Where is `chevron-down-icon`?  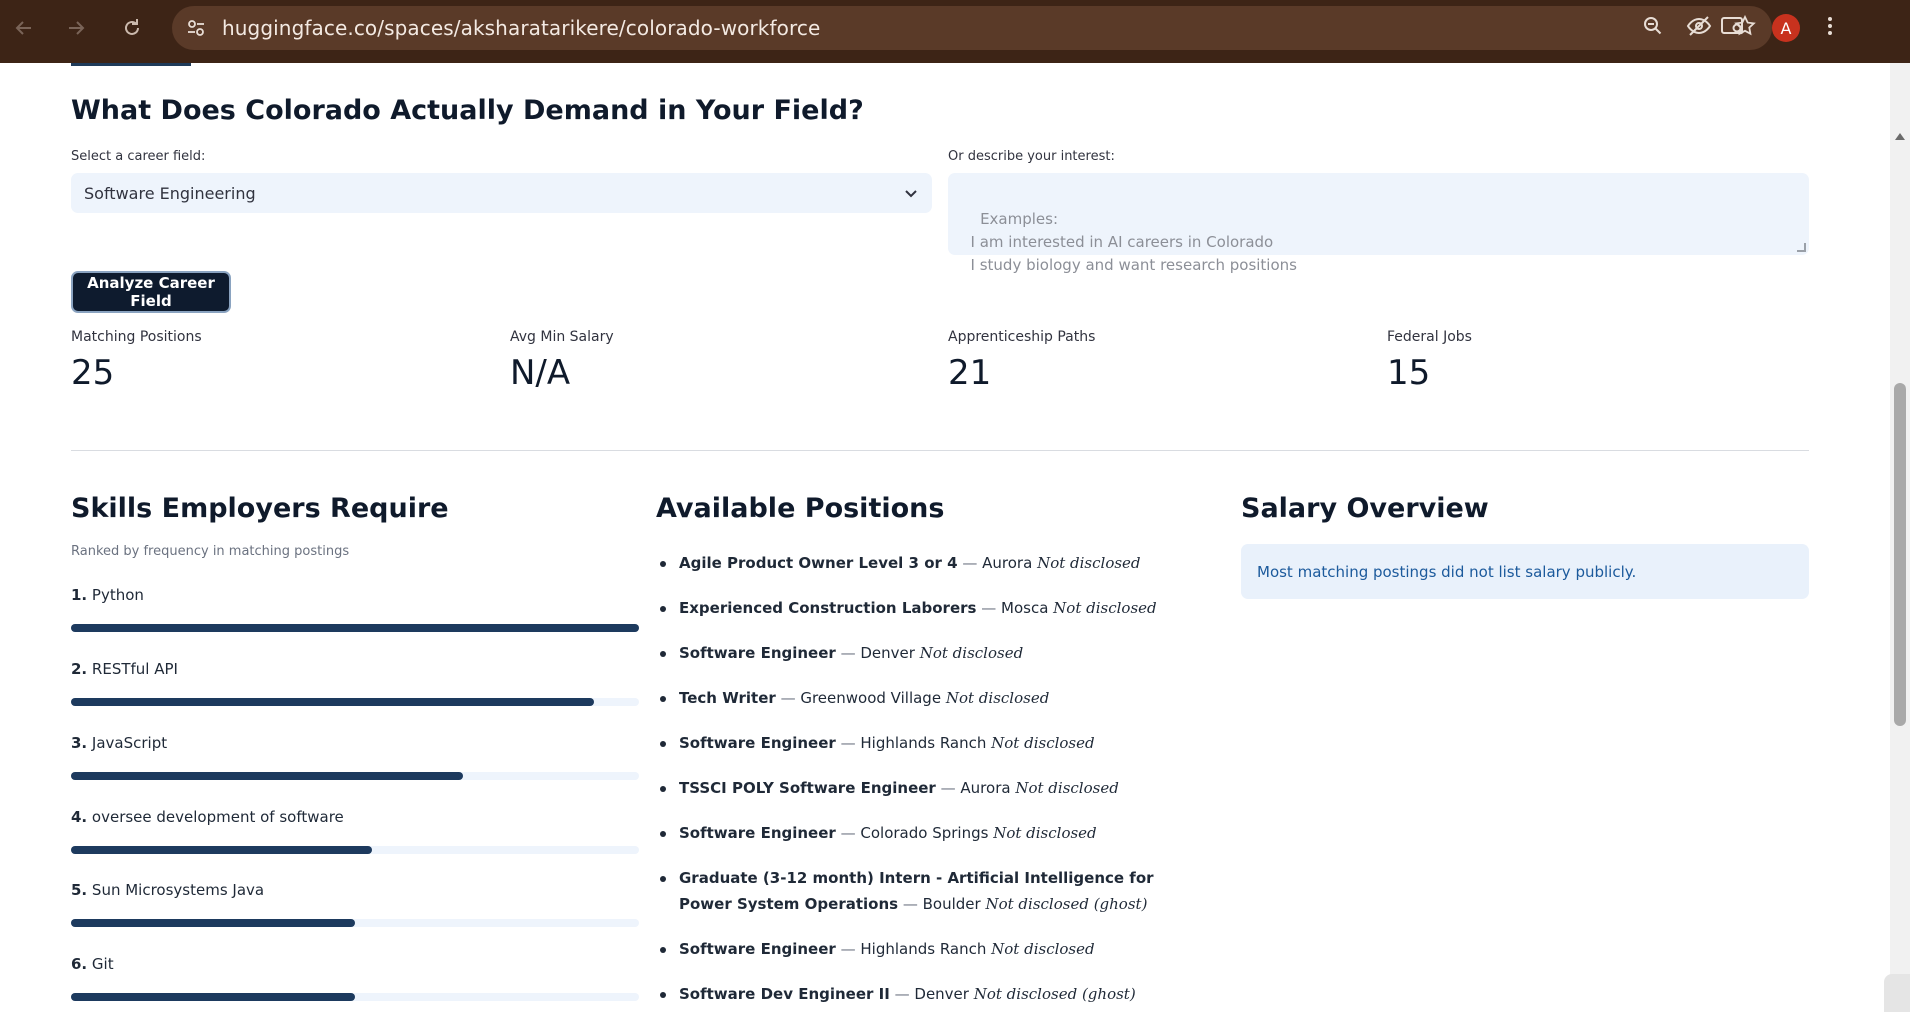 chevron-down-icon is located at coordinates (911, 194).